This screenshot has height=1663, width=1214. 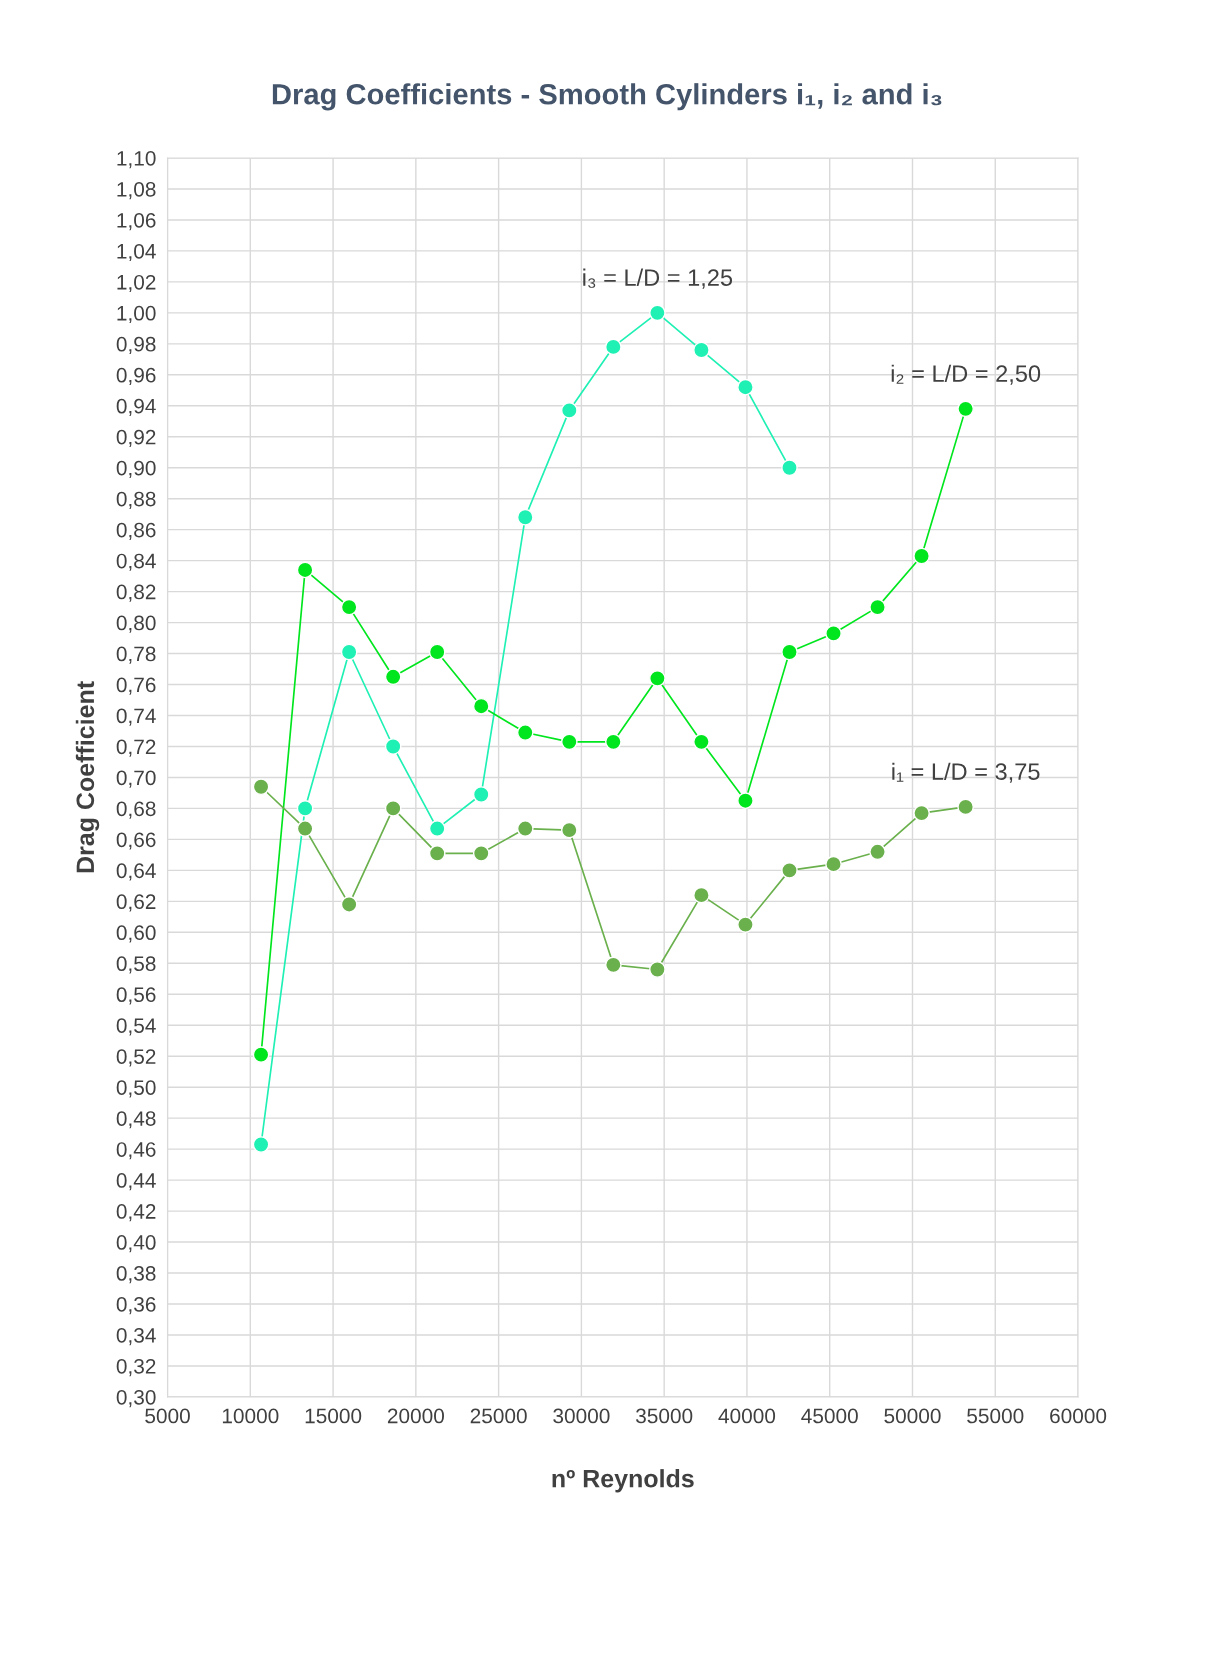 What do you see at coordinates (136, 1120) in the screenshot?
I see `y-tick-label: 0,48` at bounding box center [136, 1120].